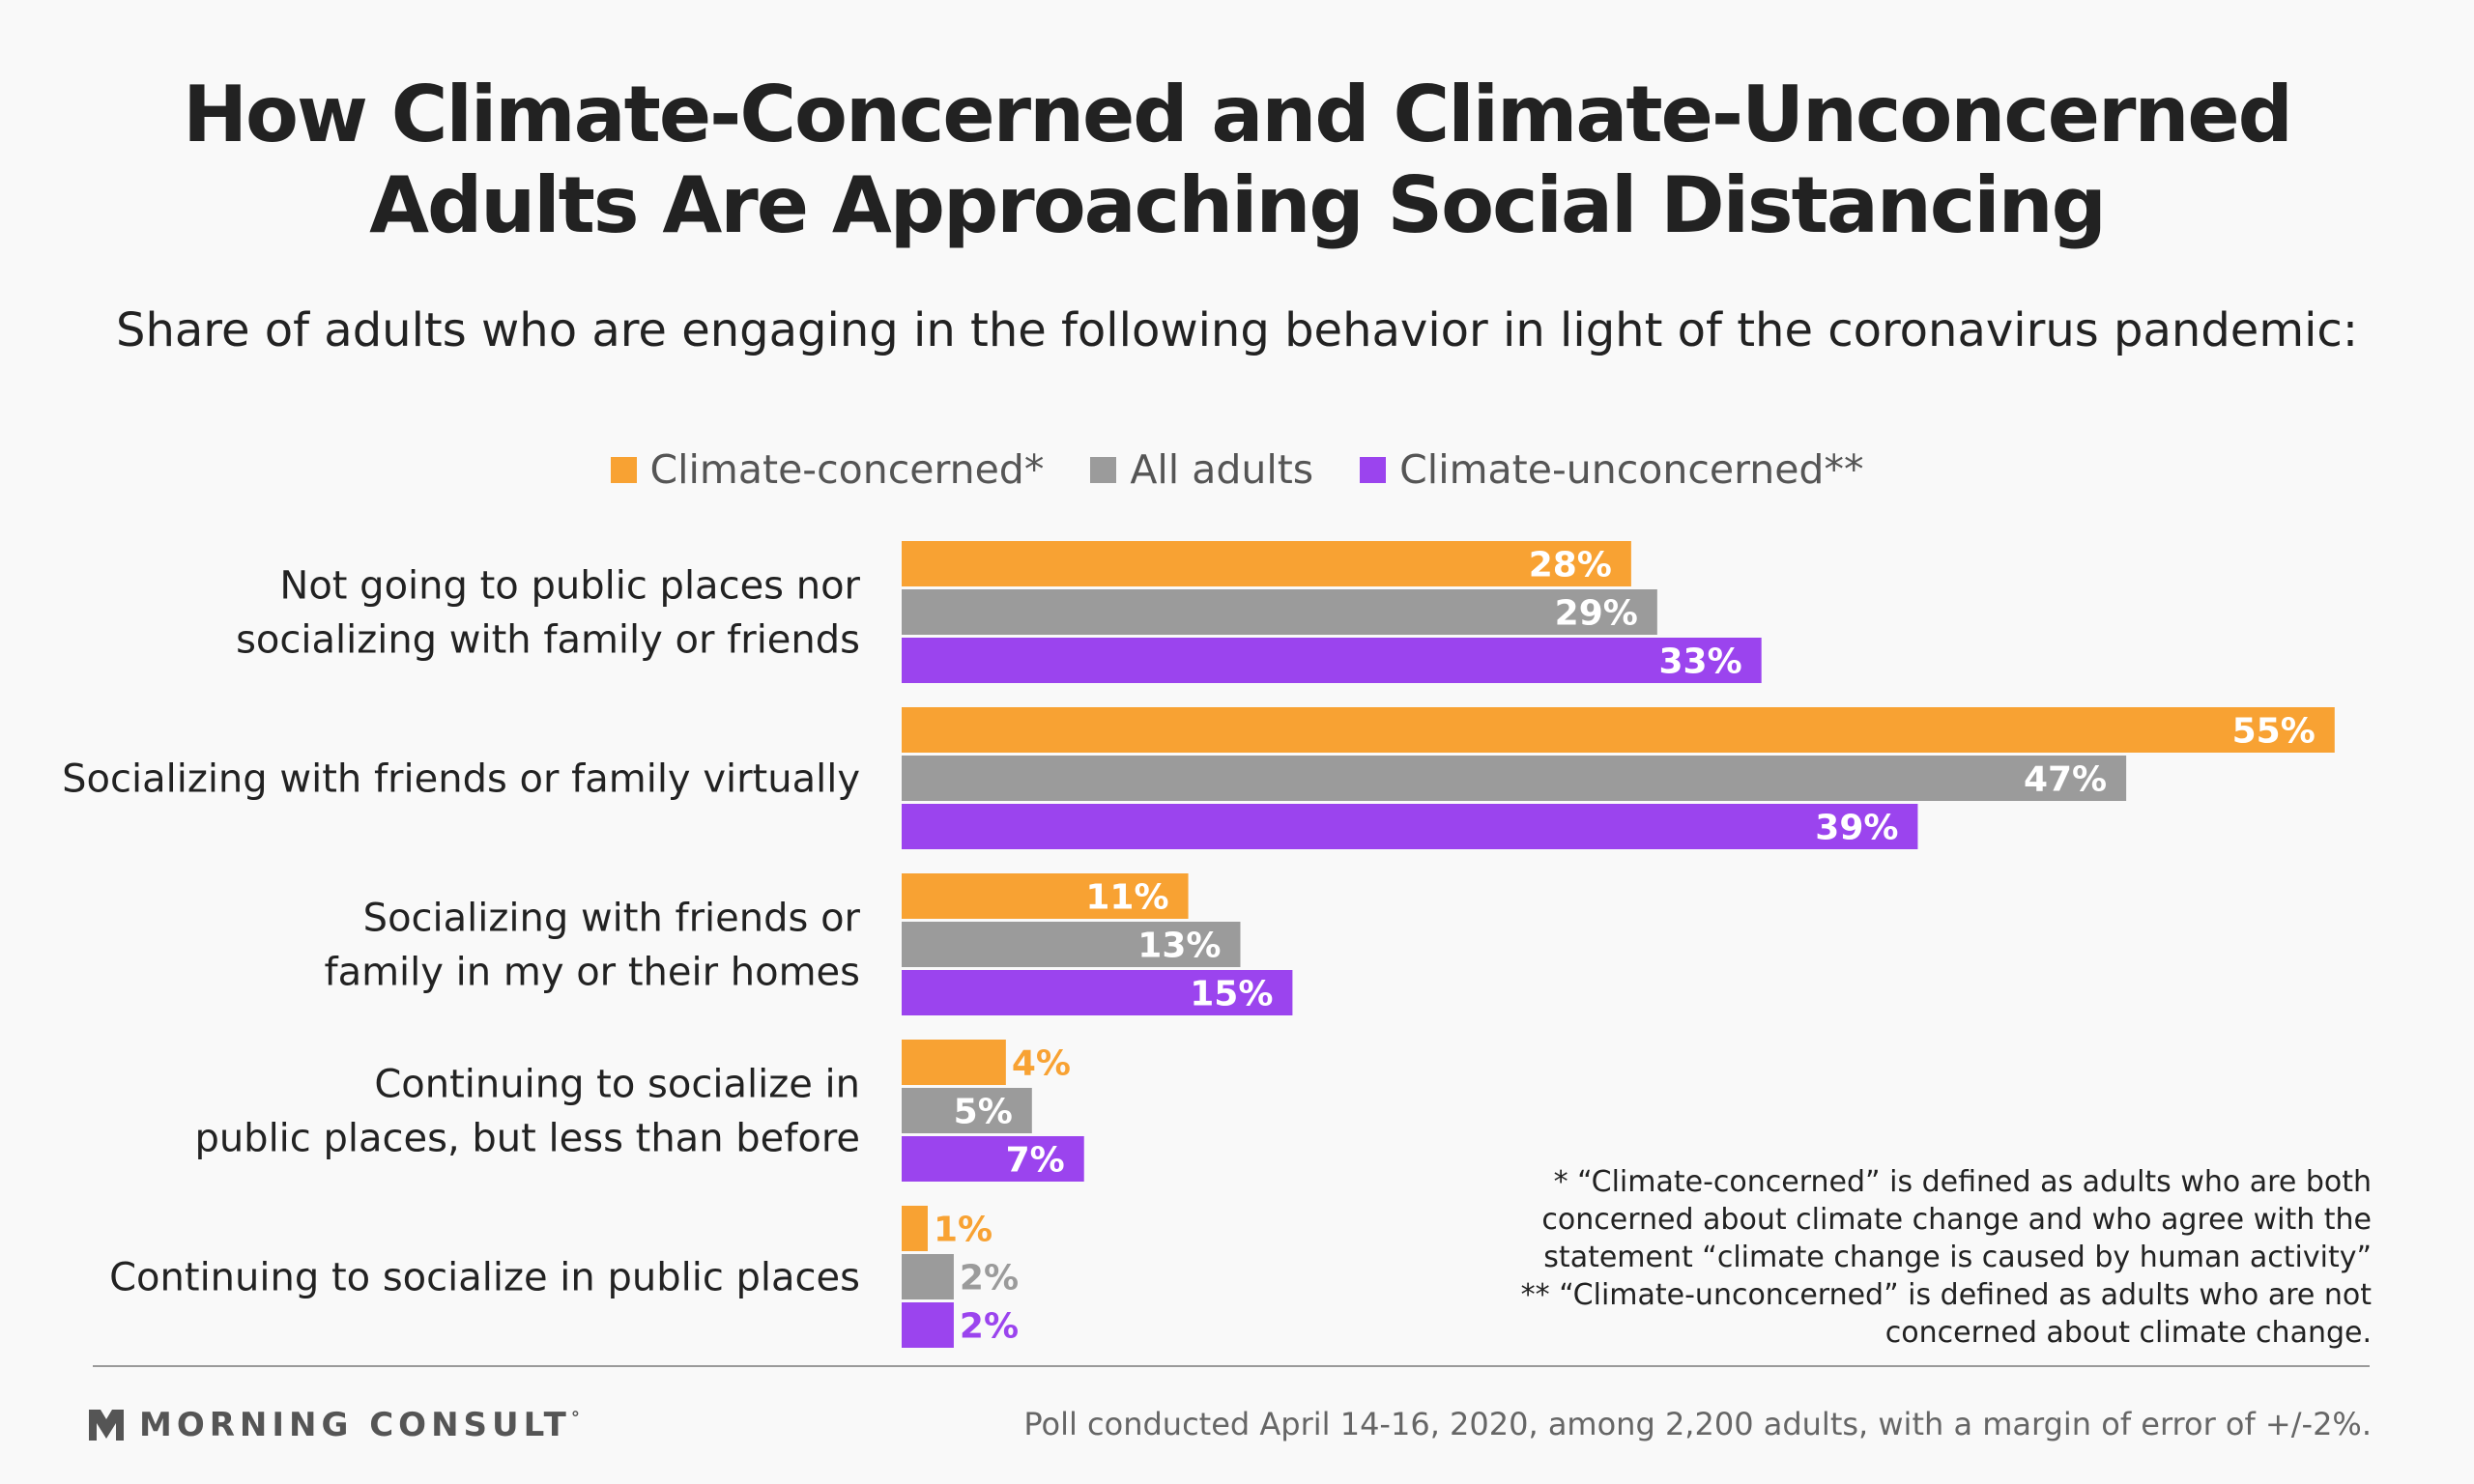  I want to click on footnote-line-5: concerned about climate change., so click(2128, 1333).